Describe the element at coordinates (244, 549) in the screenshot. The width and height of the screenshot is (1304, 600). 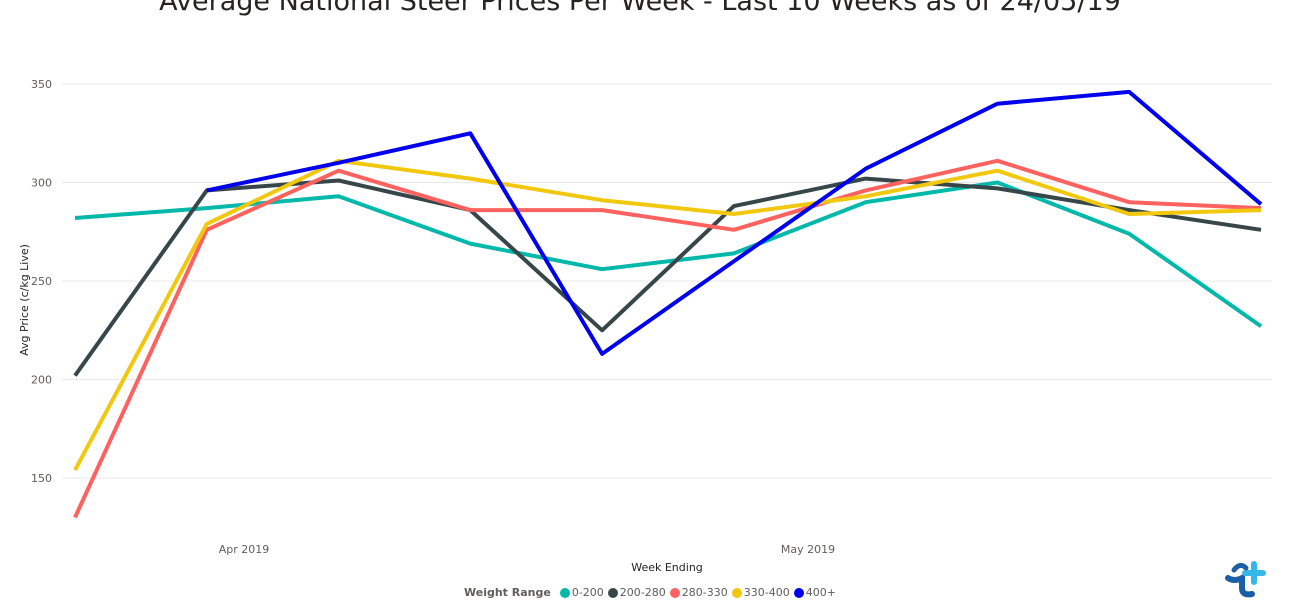
I see `x-tick-label: Apr 2019` at that location.